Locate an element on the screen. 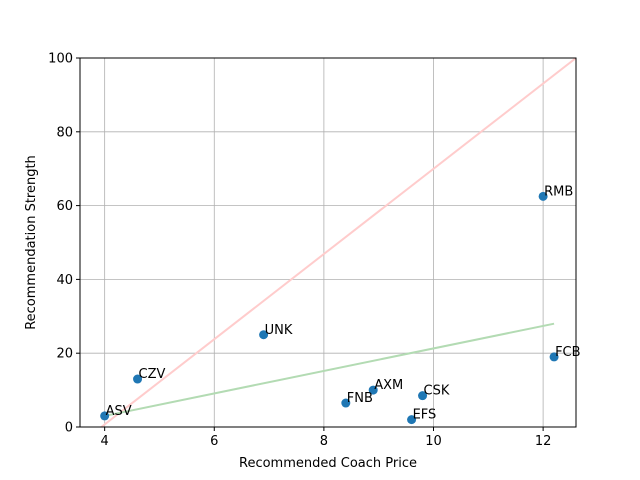 This screenshot has width=640, height=480. x-axis-ticks: 4 6 8 10 12 is located at coordinates (326, 438).